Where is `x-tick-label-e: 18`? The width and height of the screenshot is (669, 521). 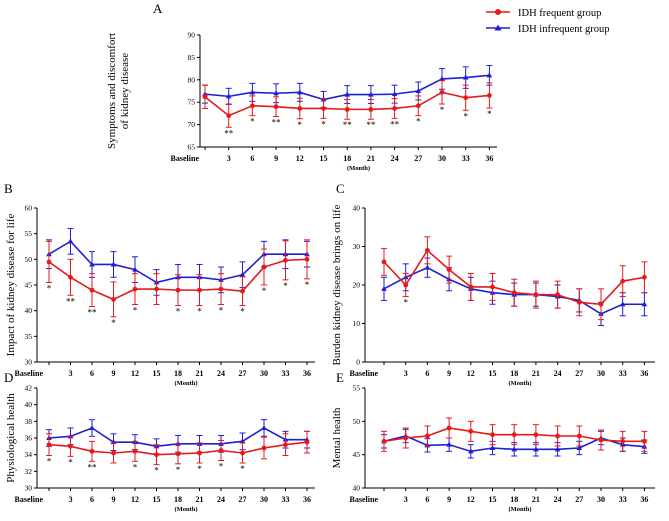 x-tick-label-e: 18 is located at coordinates (514, 499).